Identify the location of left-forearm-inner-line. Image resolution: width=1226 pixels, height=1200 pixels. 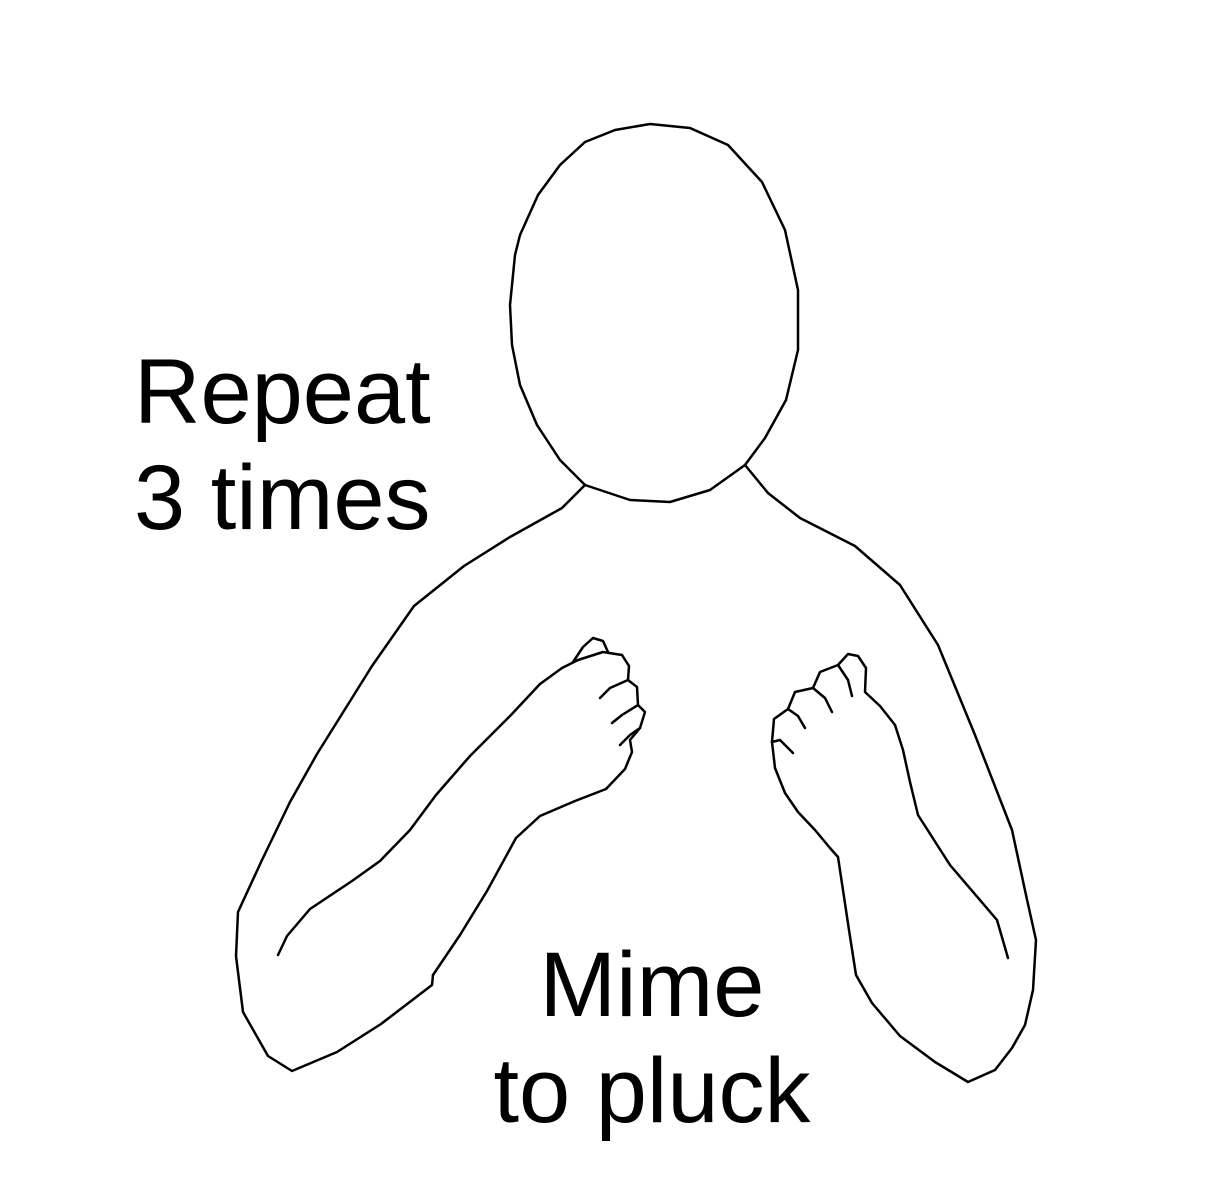
(409, 819).